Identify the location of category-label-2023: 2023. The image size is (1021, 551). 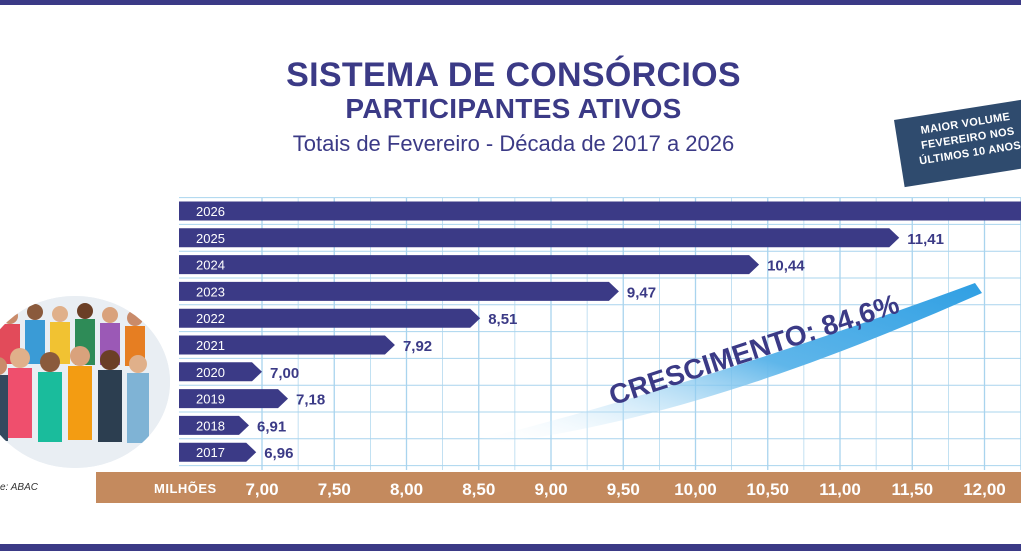
(210, 291).